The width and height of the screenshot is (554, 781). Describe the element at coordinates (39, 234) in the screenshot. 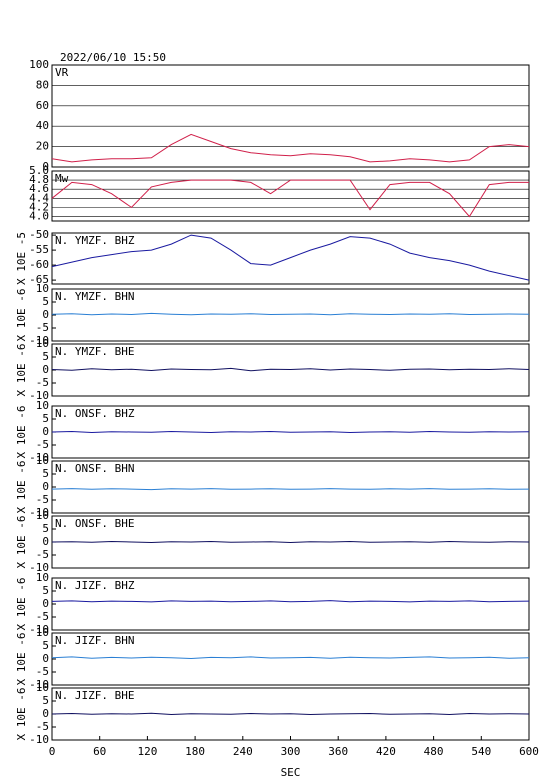

I see `y-tick-label: -50` at that location.